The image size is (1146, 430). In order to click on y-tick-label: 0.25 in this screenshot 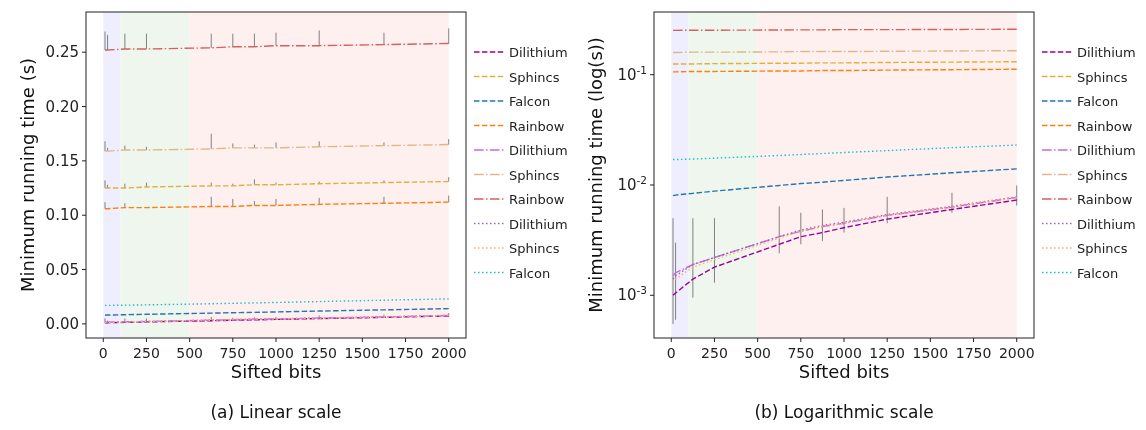, I will do `click(62, 52)`.